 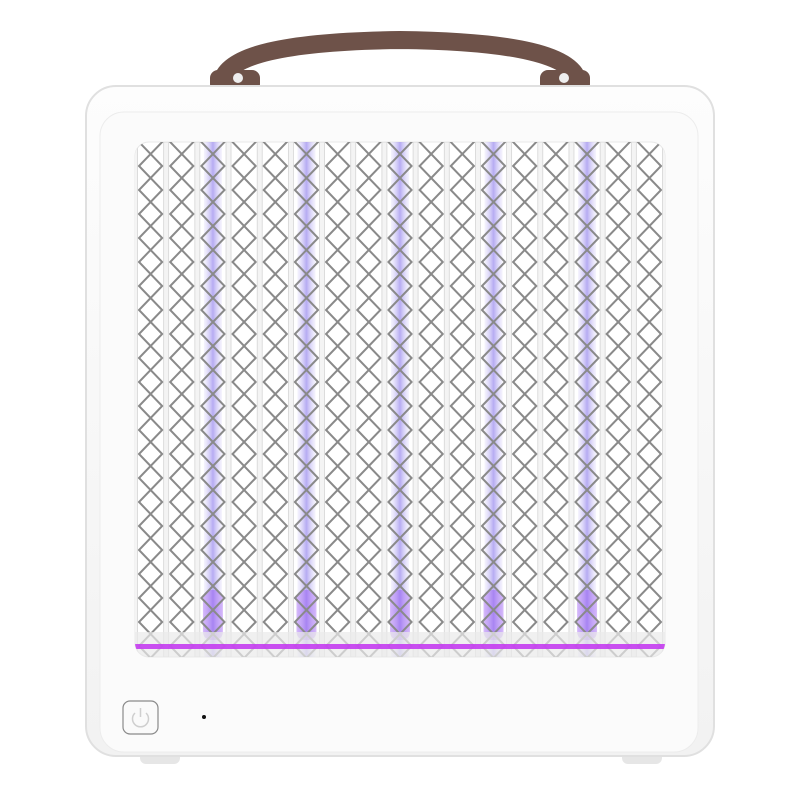 I want to click on handle-screw-left, so click(x=238, y=78).